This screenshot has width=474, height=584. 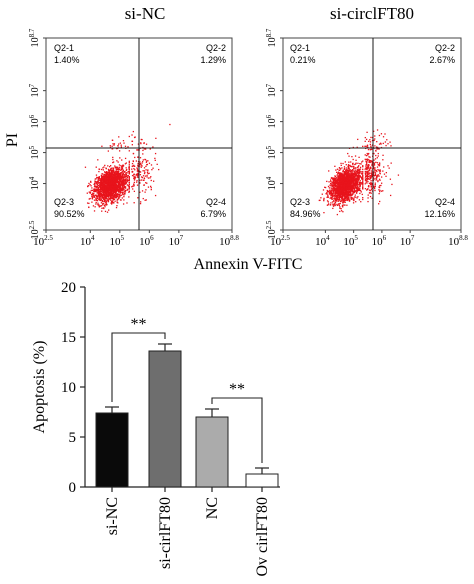 What do you see at coordinates (372, 183) in the screenshot?
I see `scatter-2-point-2084` at bounding box center [372, 183].